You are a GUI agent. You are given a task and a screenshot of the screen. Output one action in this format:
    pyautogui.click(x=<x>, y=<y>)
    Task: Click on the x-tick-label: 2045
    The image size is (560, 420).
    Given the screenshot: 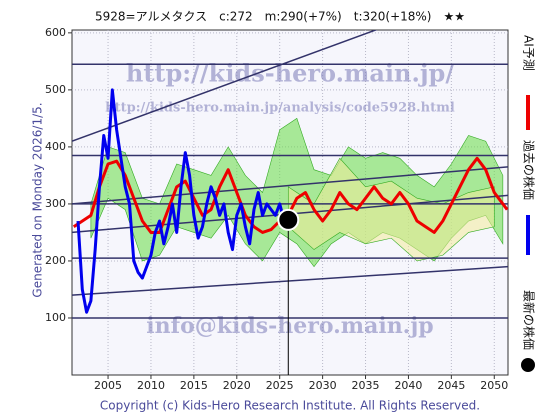 What is the action you would take?
    pyautogui.click(x=451, y=385)
    